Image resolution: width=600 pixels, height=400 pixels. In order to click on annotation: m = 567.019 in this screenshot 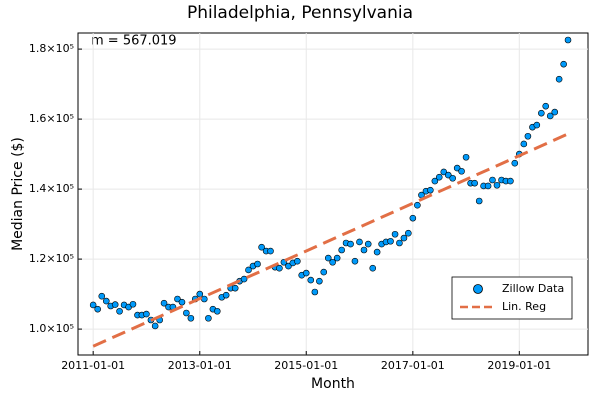, I will do `click(134, 41)`.